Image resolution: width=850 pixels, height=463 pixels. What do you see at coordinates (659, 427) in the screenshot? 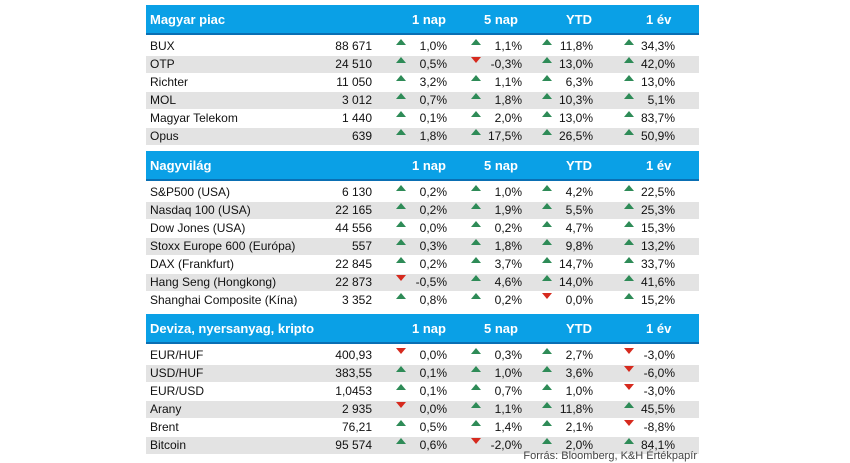
I see `change-y1: -8,8%` at bounding box center [659, 427].